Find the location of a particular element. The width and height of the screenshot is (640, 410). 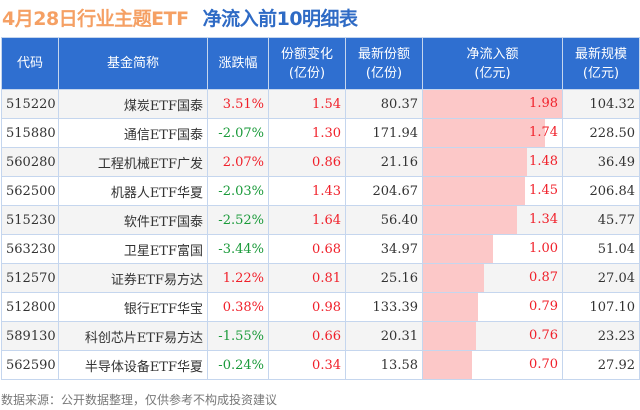

latest-scale: 27.92 is located at coordinates (601, 365).